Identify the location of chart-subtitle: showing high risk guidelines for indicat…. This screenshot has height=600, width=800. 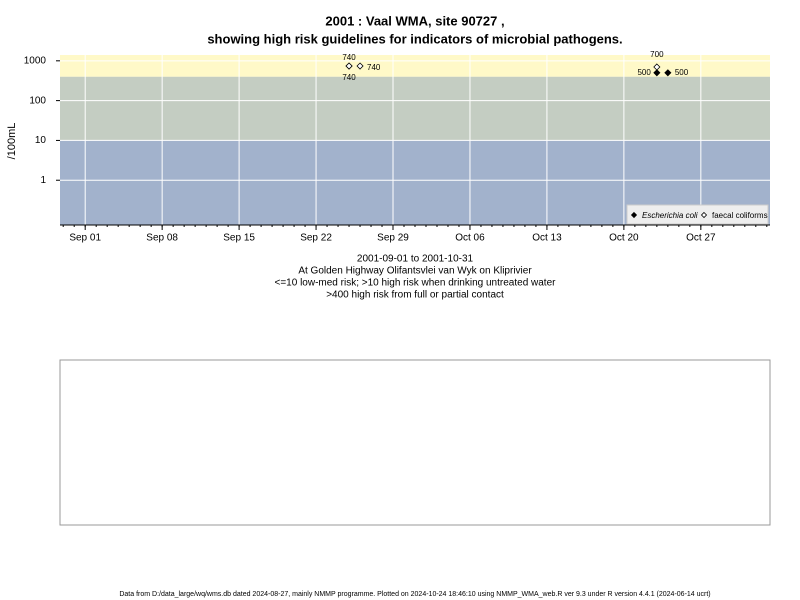
(414, 38).